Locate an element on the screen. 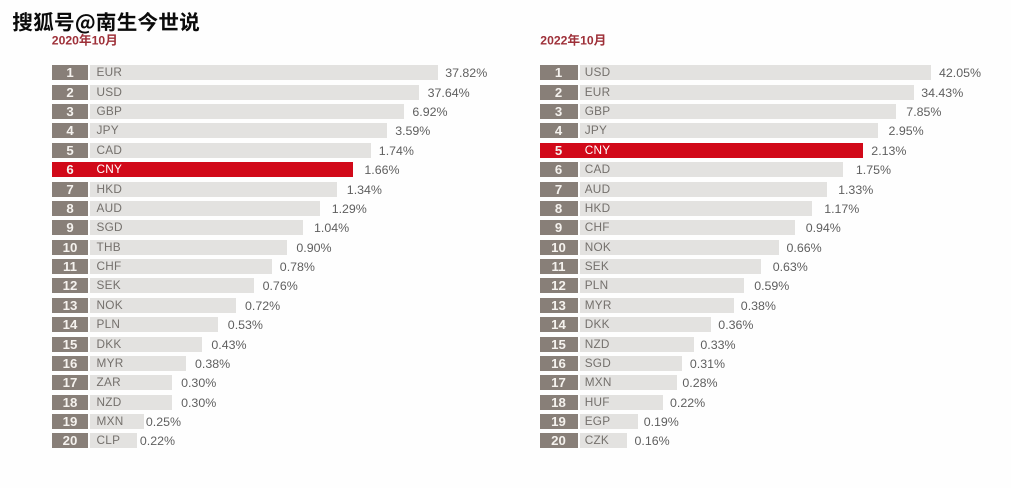  svg-text: 2020 is located at coordinates (65, 41).